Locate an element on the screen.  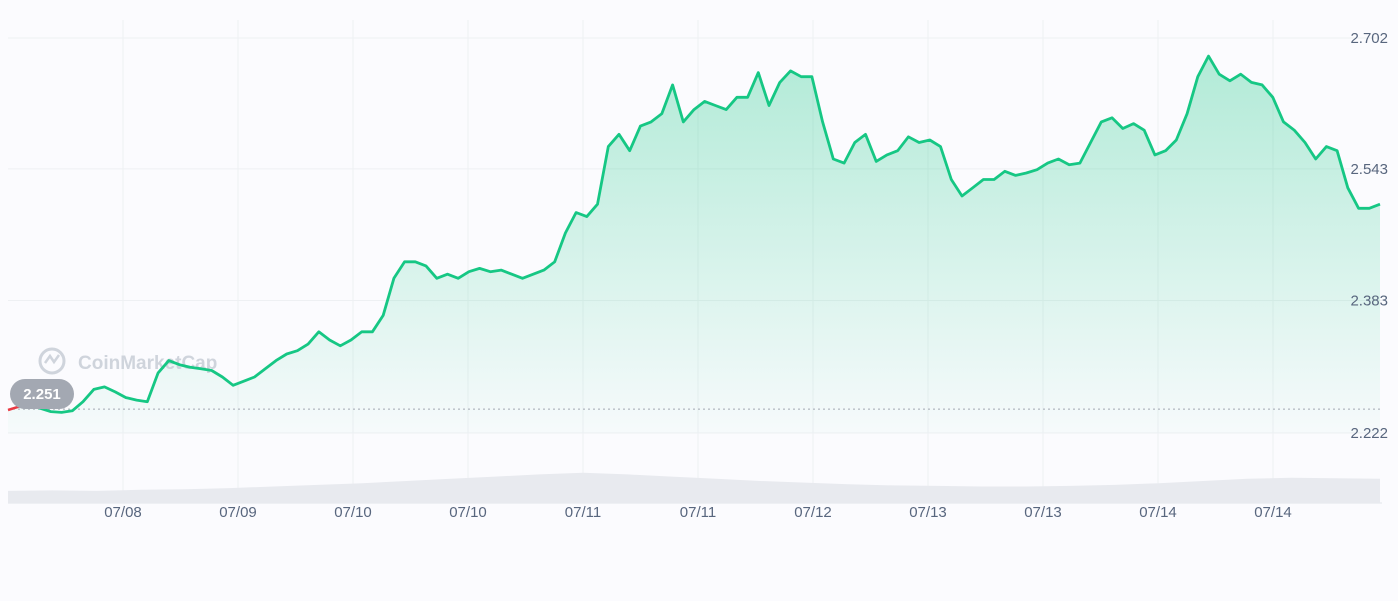
badge-background is located at coordinates (42, 394).